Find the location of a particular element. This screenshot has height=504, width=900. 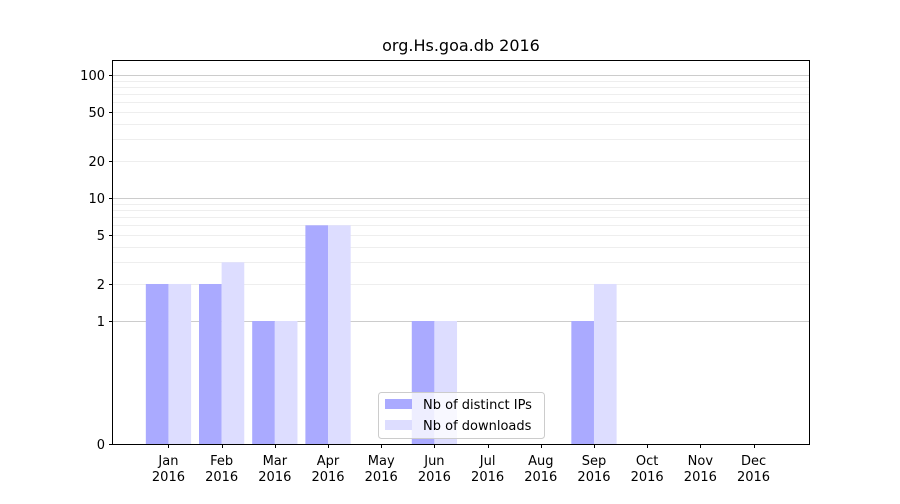

y-tick-label: 2 is located at coordinates (101, 285).